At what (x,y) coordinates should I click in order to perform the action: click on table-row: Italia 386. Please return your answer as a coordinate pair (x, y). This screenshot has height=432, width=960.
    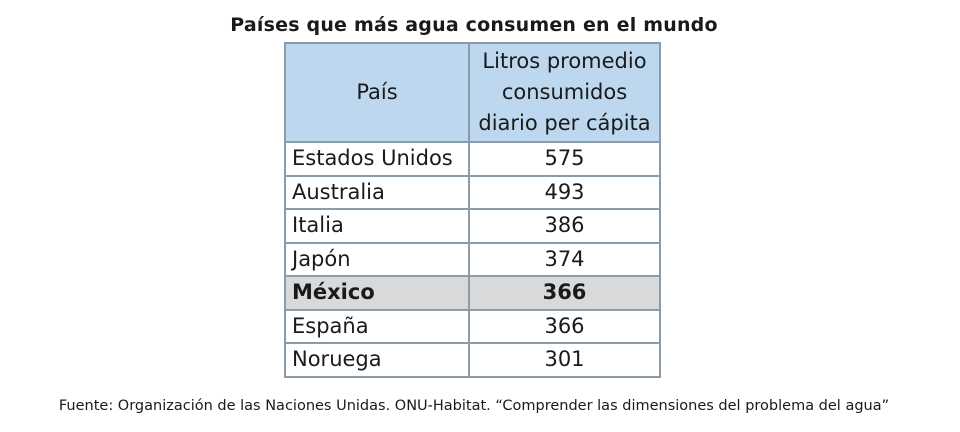
    Looking at the image, I should click on (472, 226).